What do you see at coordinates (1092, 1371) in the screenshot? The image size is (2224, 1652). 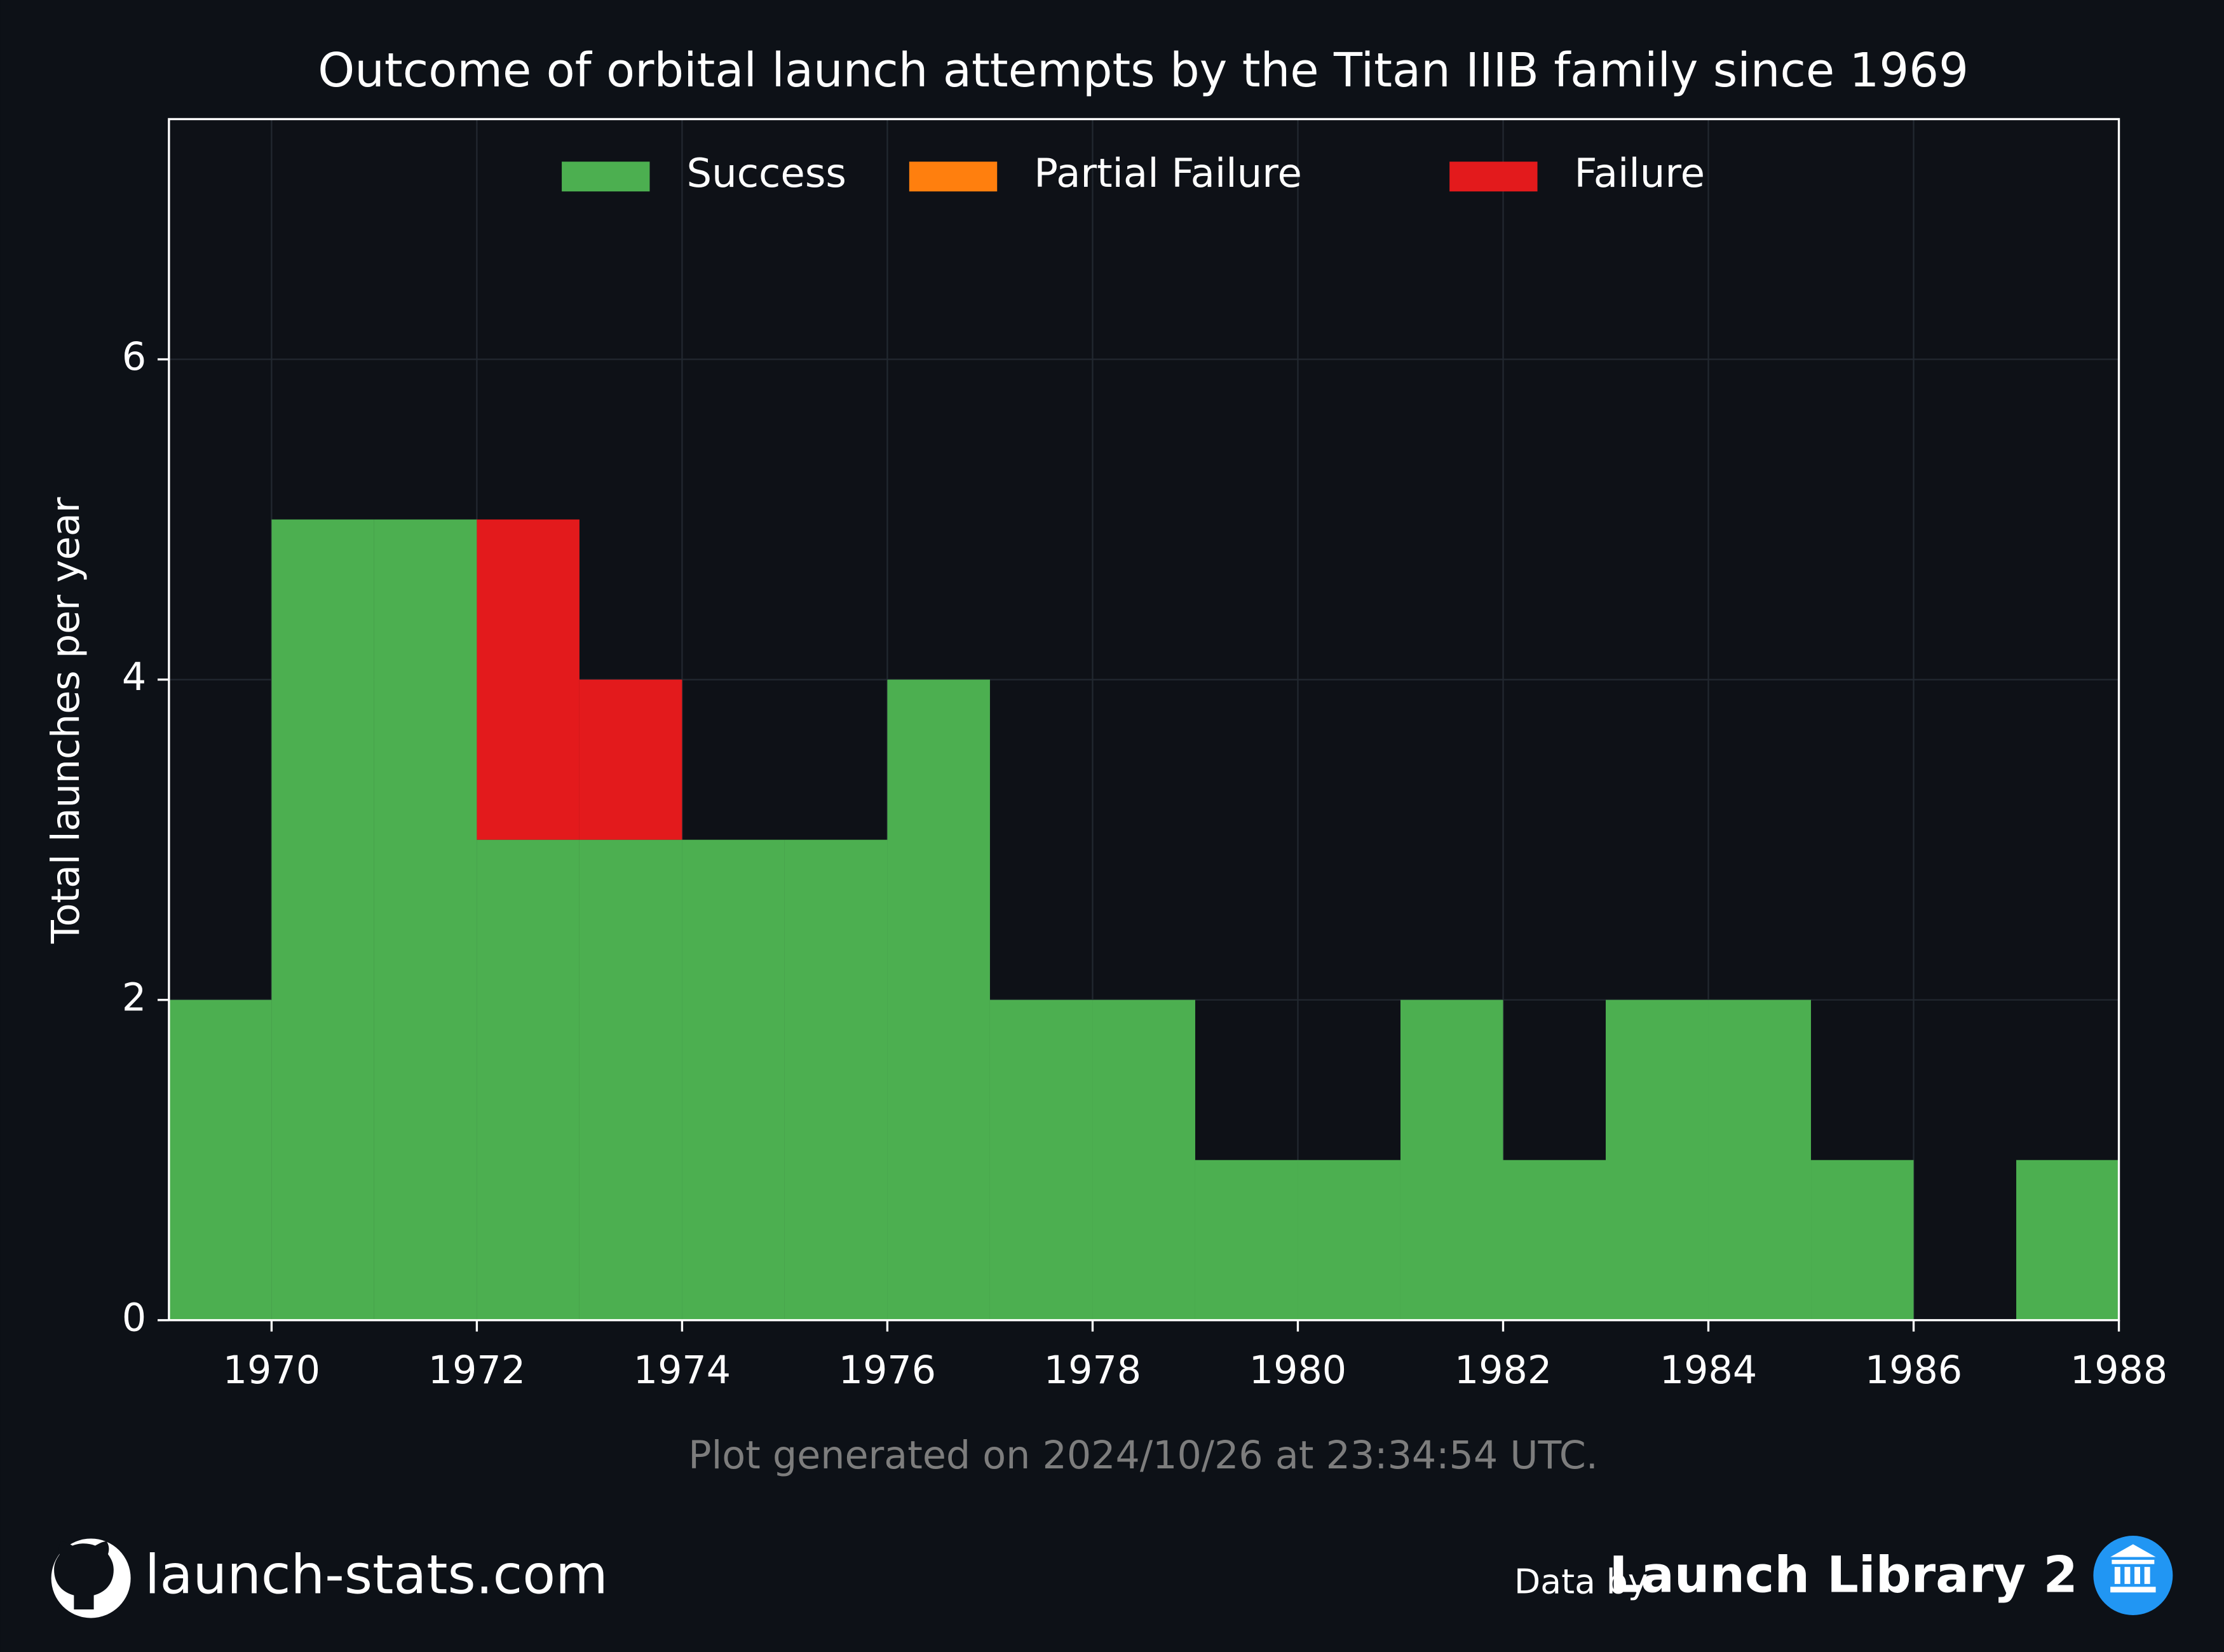 I see `x-tick-label: 1978` at bounding box center [1092, 1371].